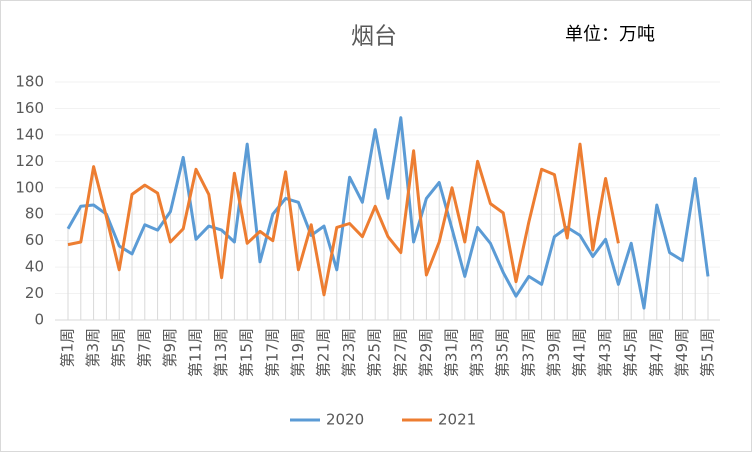  I want to click on x-tick-label: 第15周, so click(247, 352).